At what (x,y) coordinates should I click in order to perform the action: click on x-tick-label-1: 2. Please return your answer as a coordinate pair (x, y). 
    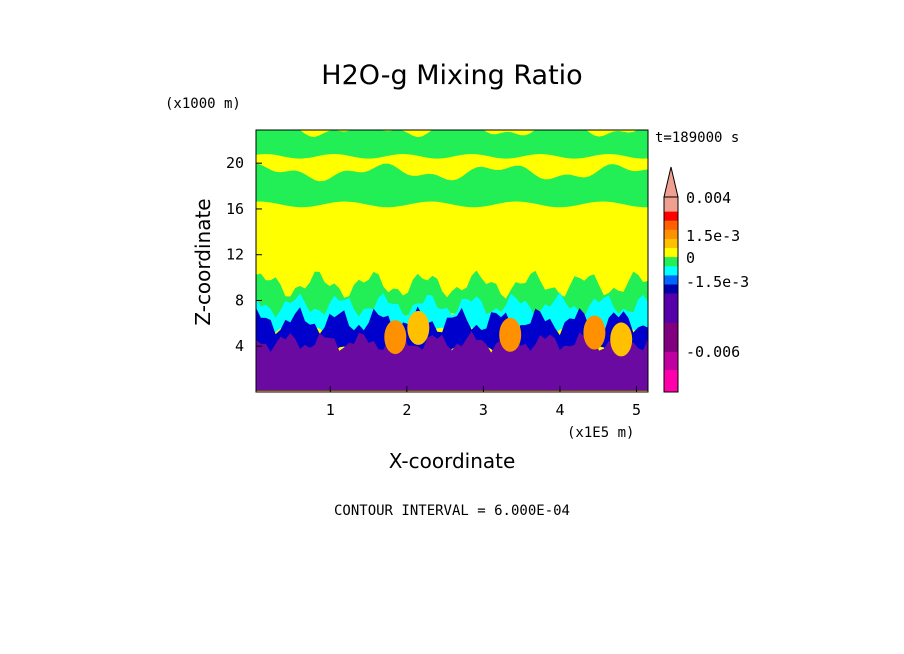
    Looking at the image, I should click on (406, 410).